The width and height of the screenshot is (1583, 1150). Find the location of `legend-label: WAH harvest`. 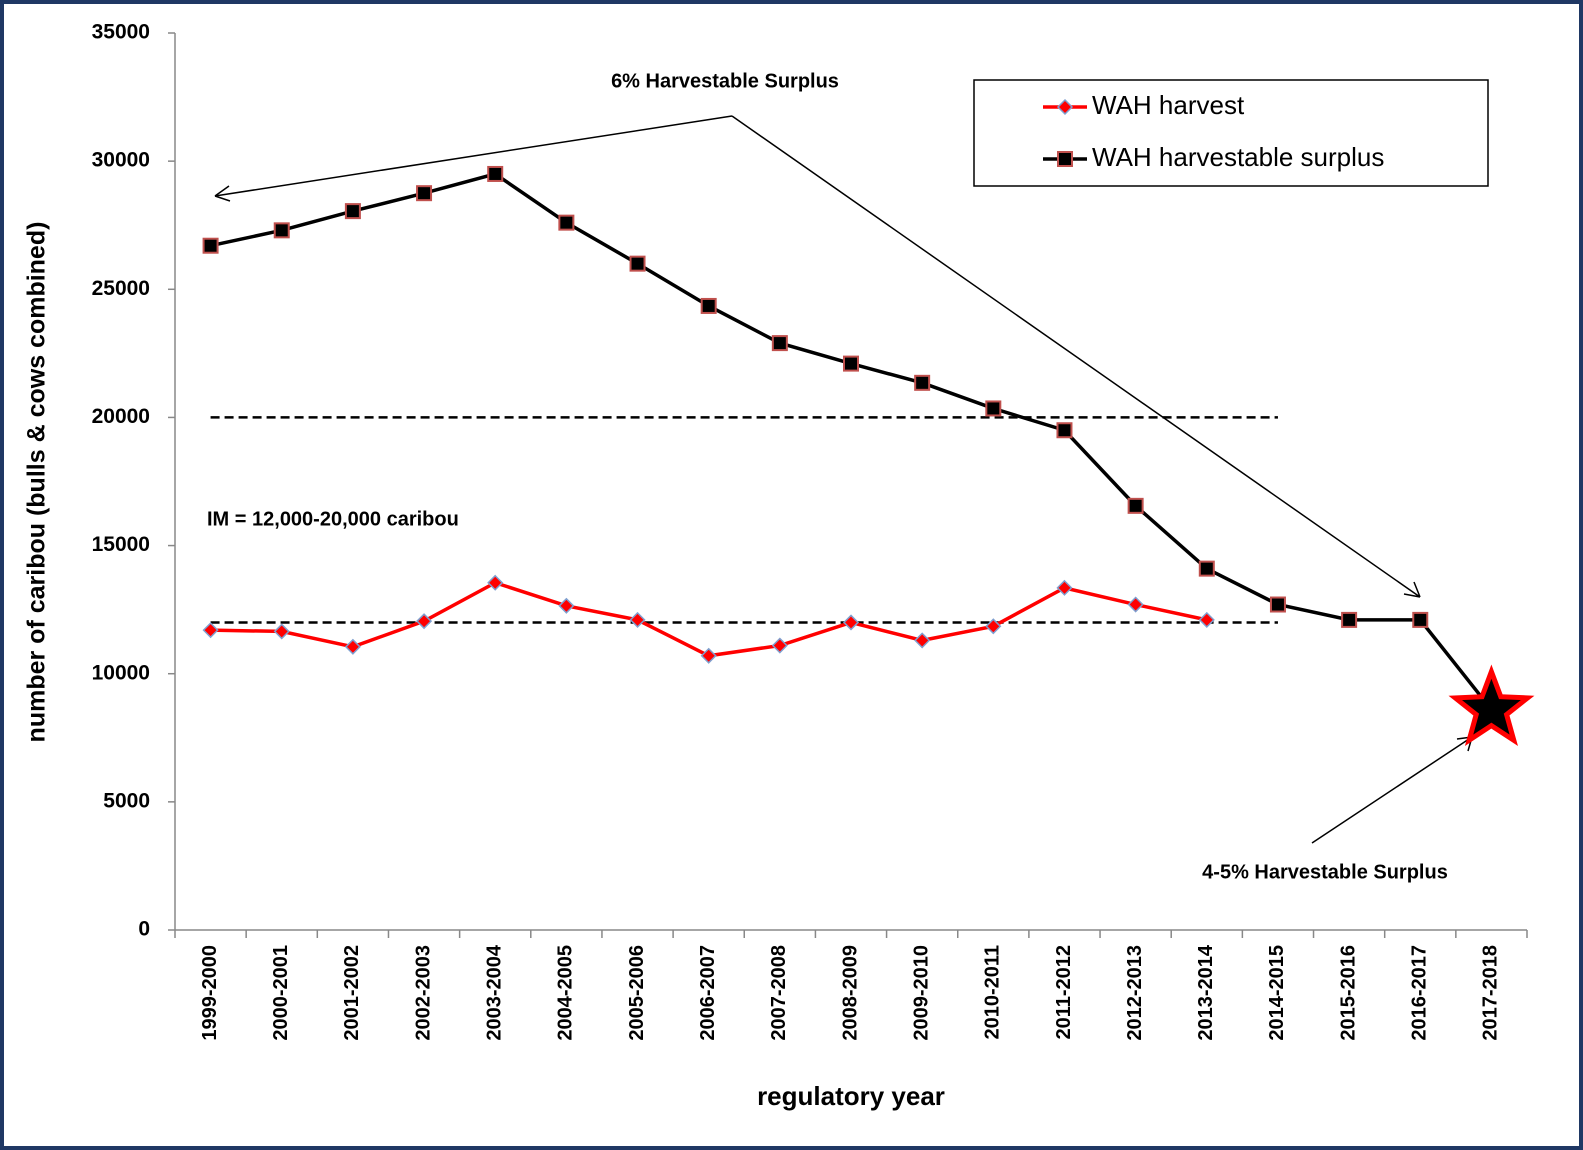

legend-label: WAH harvest is located at coordinates (1168, 105).